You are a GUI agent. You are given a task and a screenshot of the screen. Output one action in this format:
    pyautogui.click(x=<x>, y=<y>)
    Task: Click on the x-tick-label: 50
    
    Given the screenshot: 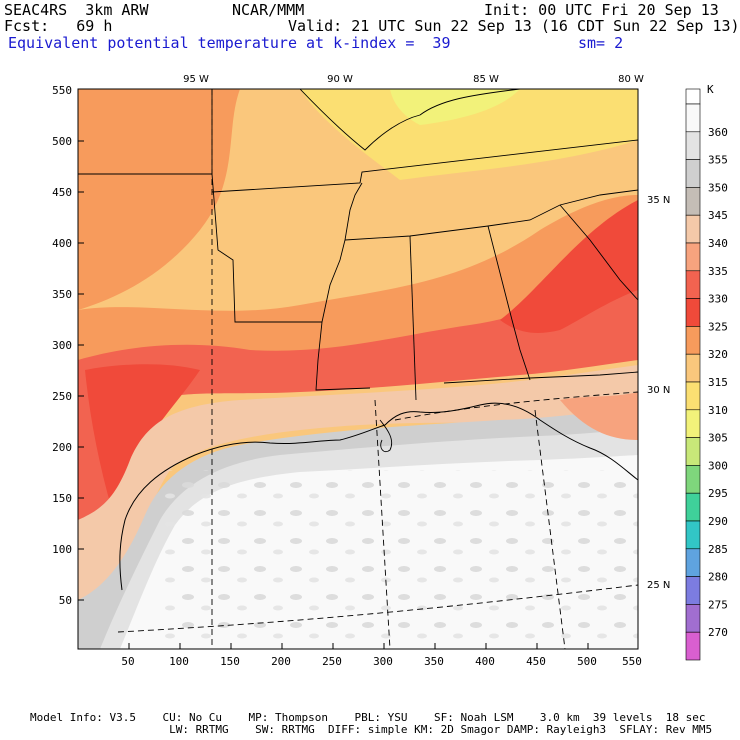 What is the action you would take?
    pyautogui.click(x=127, y=661)
    